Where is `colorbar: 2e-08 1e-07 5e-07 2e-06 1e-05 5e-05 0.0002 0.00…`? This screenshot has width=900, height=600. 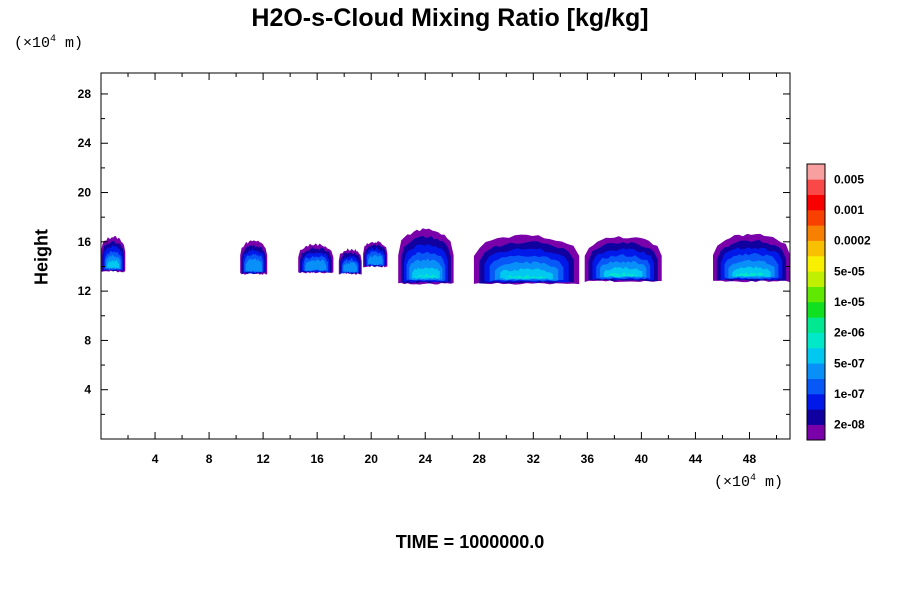
colorbar: 2e-08 1e-07 5e-07 2e-06 1e-05 5e-05 0.0002 0.00… is located at coordinates (838, 302).